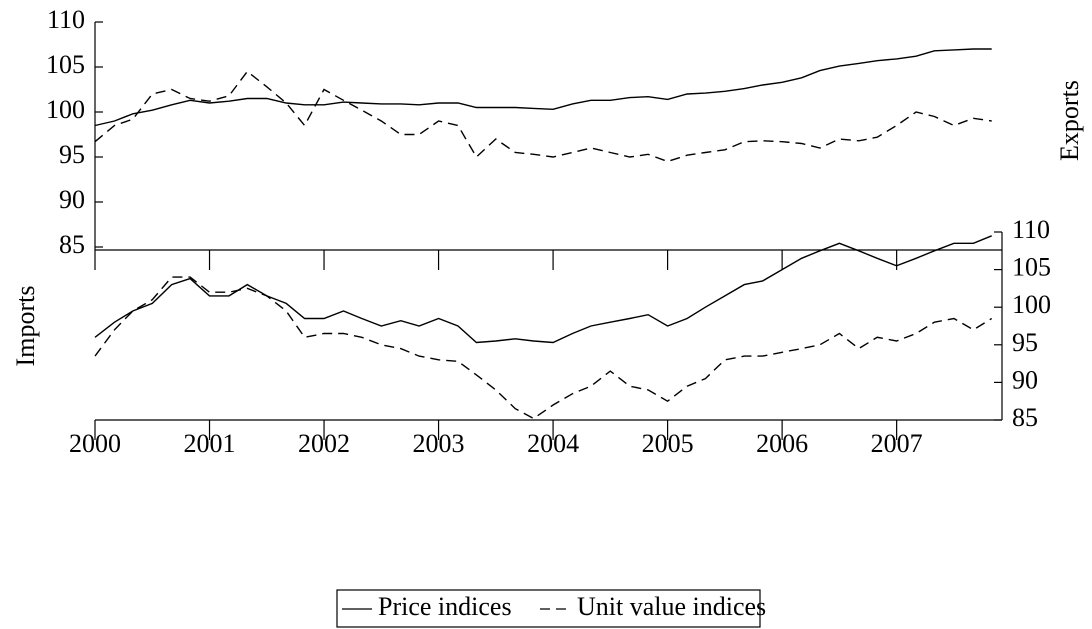  What do you see at coordinates (1069, 120) in the screenshot?
I see `y-axis-label: Exports` at bounding box center [1069, 120].